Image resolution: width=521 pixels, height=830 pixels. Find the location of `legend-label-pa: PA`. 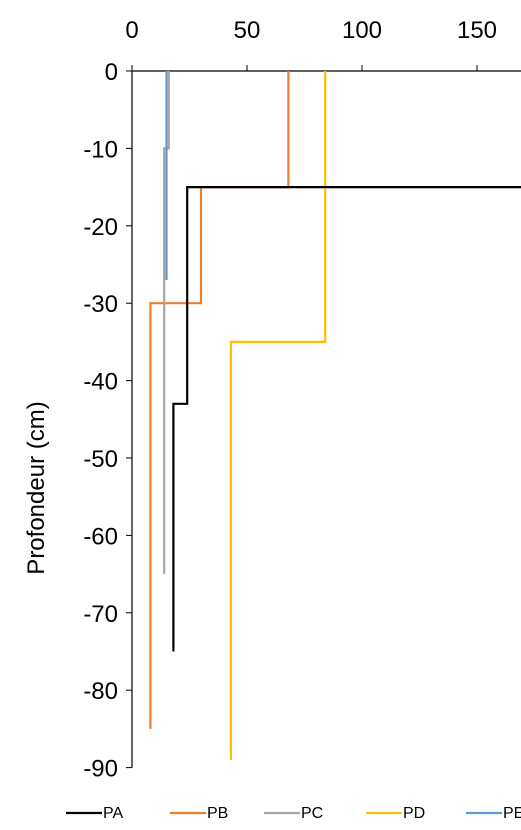

legend-label-pa: PA is located at coordinates (113, 813).